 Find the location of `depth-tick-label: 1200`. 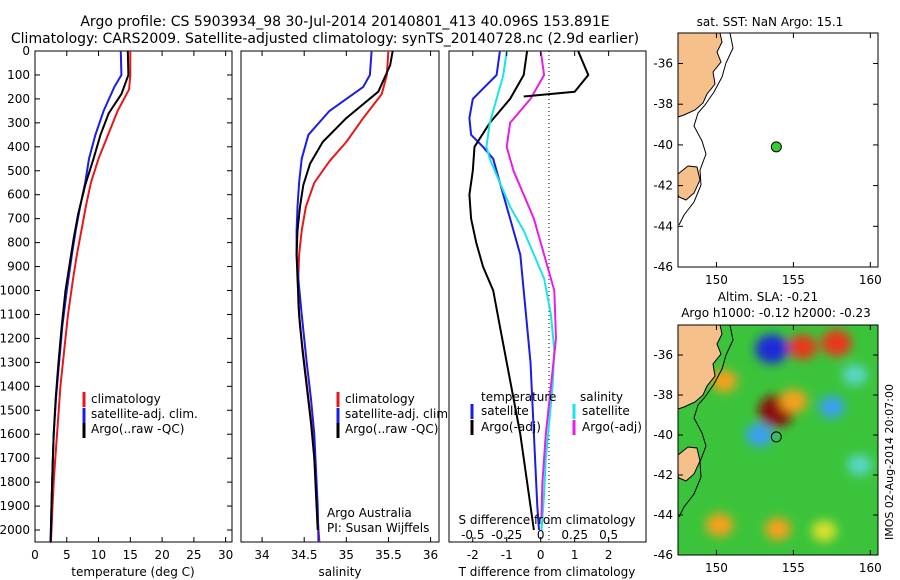

depth-tick-label: 1200 is located at coordinates (15, 338).